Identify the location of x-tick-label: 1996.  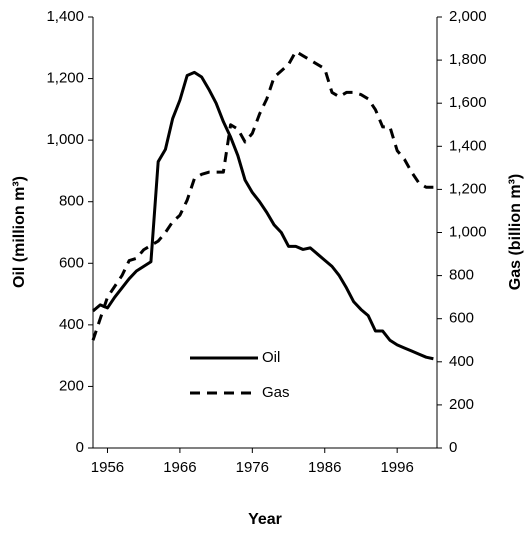
(396, 467).